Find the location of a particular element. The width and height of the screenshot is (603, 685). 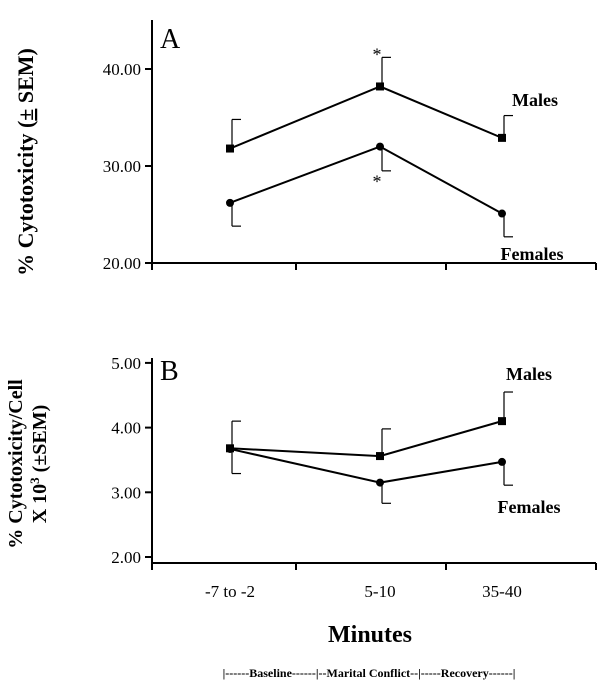

panel-b-y-tick-label: 3.00 is located at coordinates (126, 492).